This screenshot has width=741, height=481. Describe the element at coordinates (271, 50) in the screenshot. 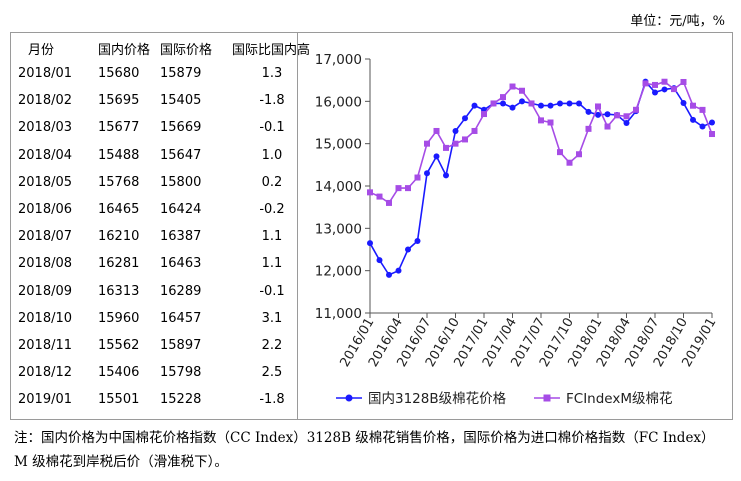

I see `header-diff-pct: 国际比国内高` at that location.